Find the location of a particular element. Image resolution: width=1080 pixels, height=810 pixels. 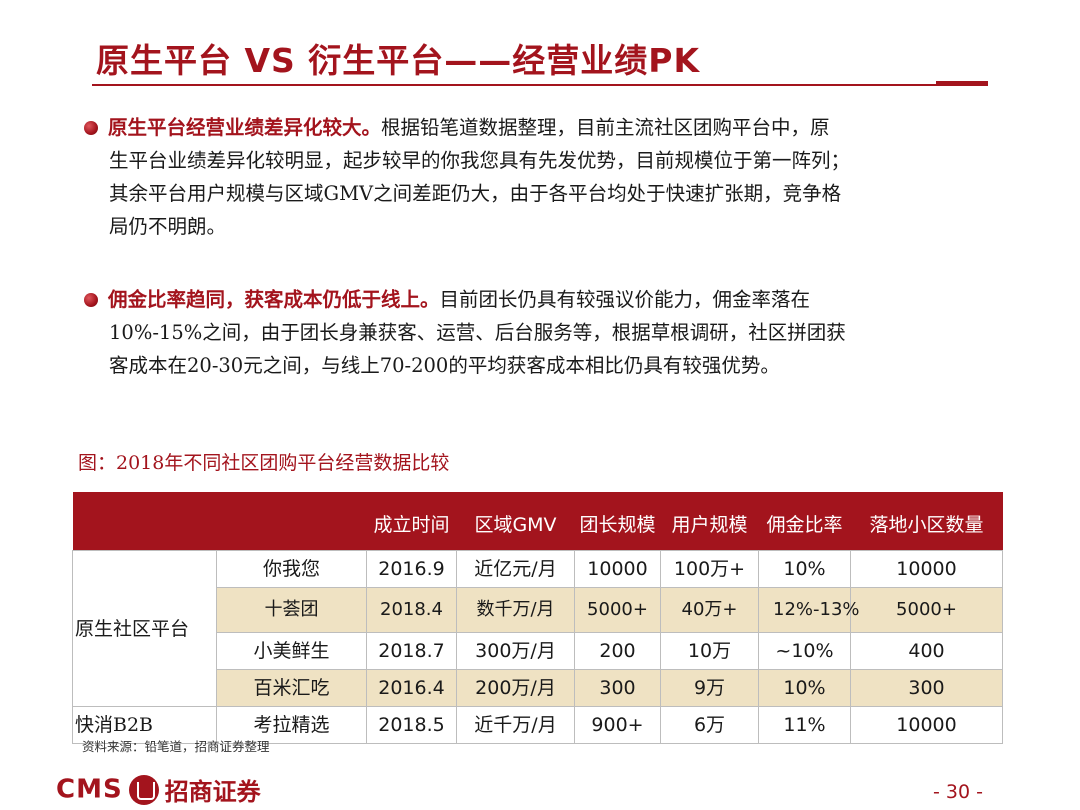

table-cell: 40万+ is located at coordinates (709, 610).